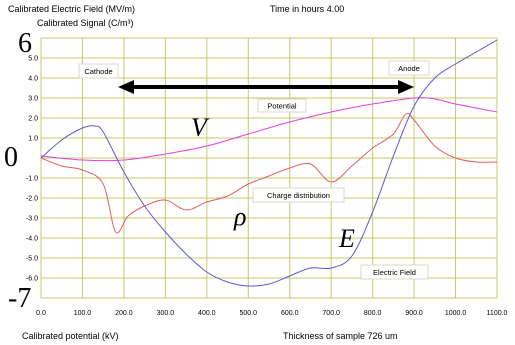 This screenshot has width=515, height=345. I want to click on time-value: 4.00, so click(335, 9).